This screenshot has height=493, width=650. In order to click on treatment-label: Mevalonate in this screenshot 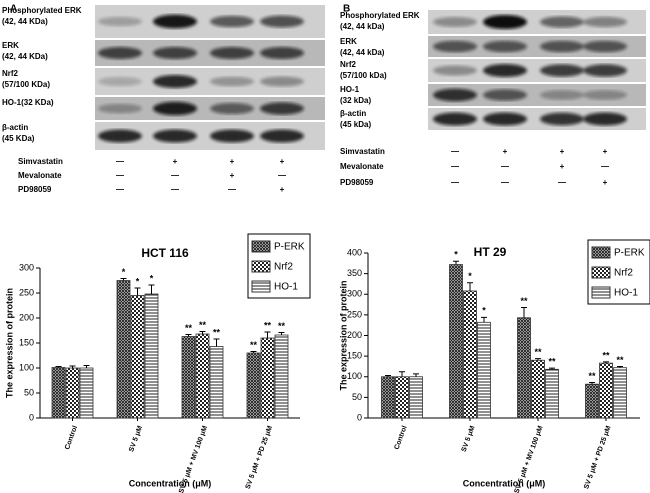, I will do `click(362, 166)`.